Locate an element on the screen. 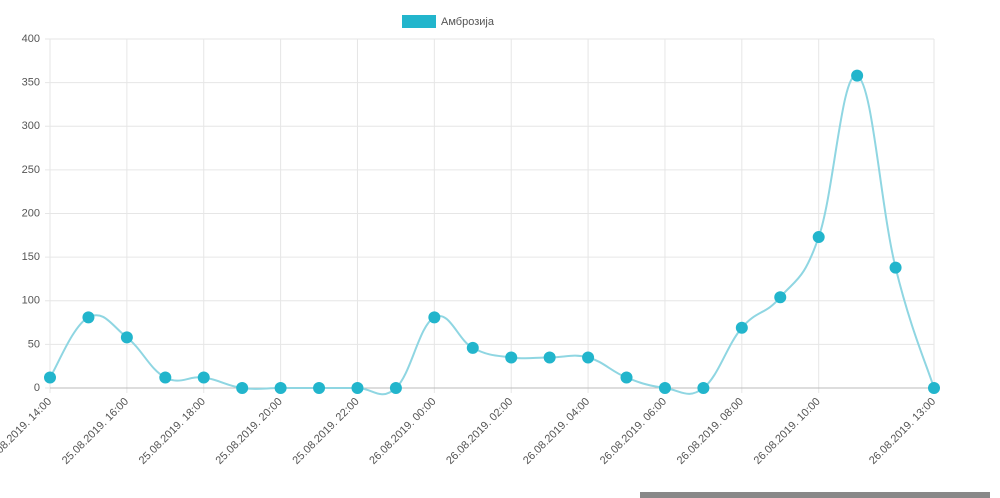  x-tick-label: 26.08.2019. 02:00 is located at coordinates (479, 431).